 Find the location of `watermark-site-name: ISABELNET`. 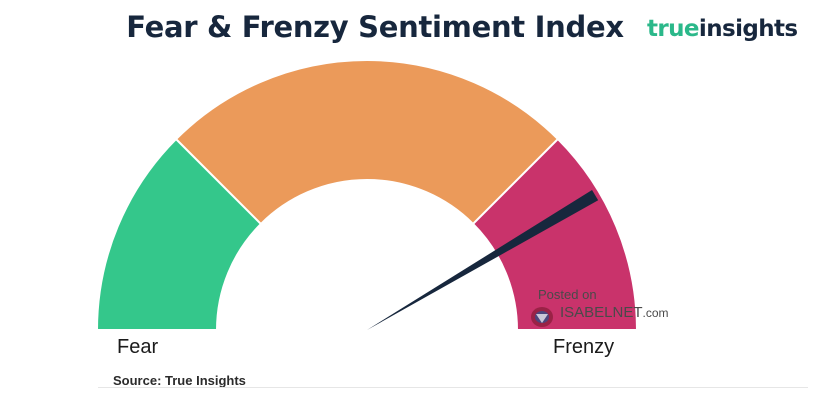

watermark-site-name: ISABELNET is located at coordinates (601, 312).